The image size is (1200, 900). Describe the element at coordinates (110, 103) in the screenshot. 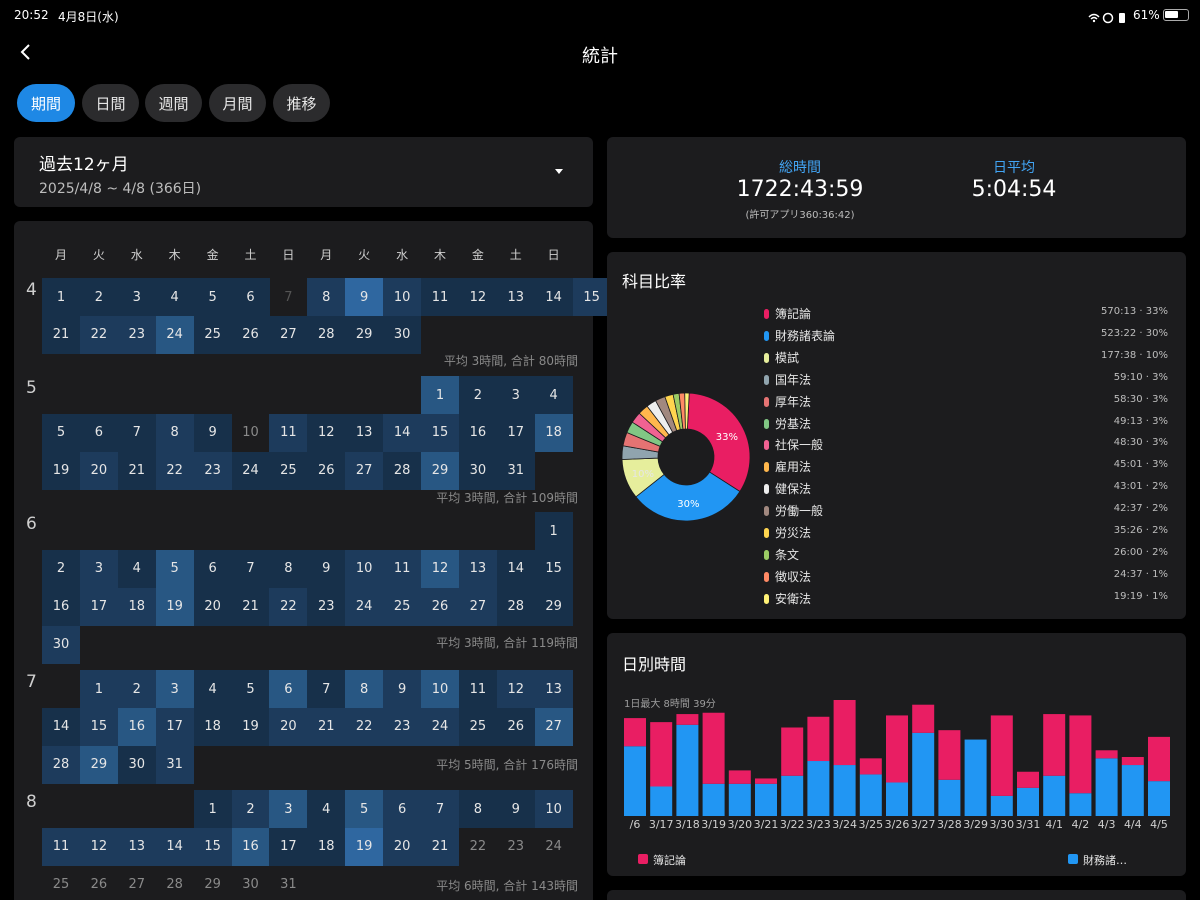

I see `tab-daily: 日間` at that location.